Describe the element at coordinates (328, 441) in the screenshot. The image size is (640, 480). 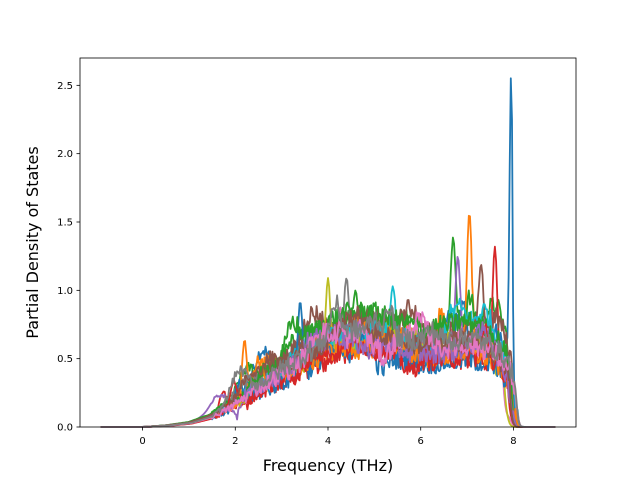
I see `x-tick-label: 4` at that location.